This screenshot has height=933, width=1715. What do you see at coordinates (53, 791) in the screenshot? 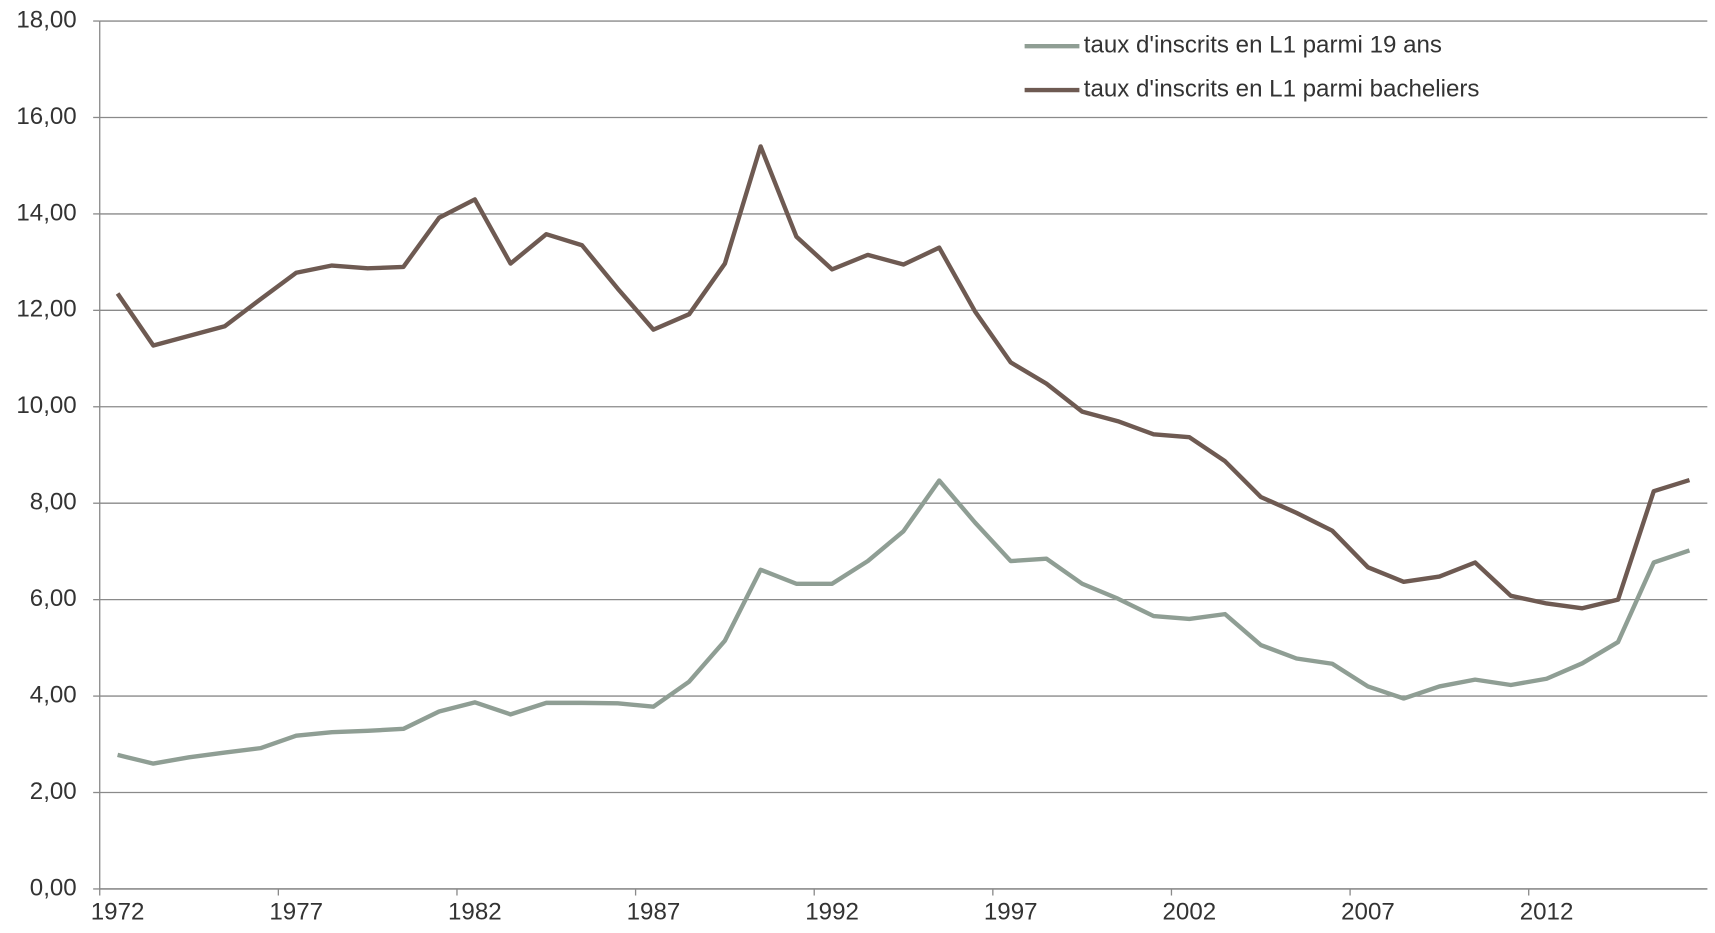
I see `y-tick-label: 2,00` at bounding box center [53, 791].